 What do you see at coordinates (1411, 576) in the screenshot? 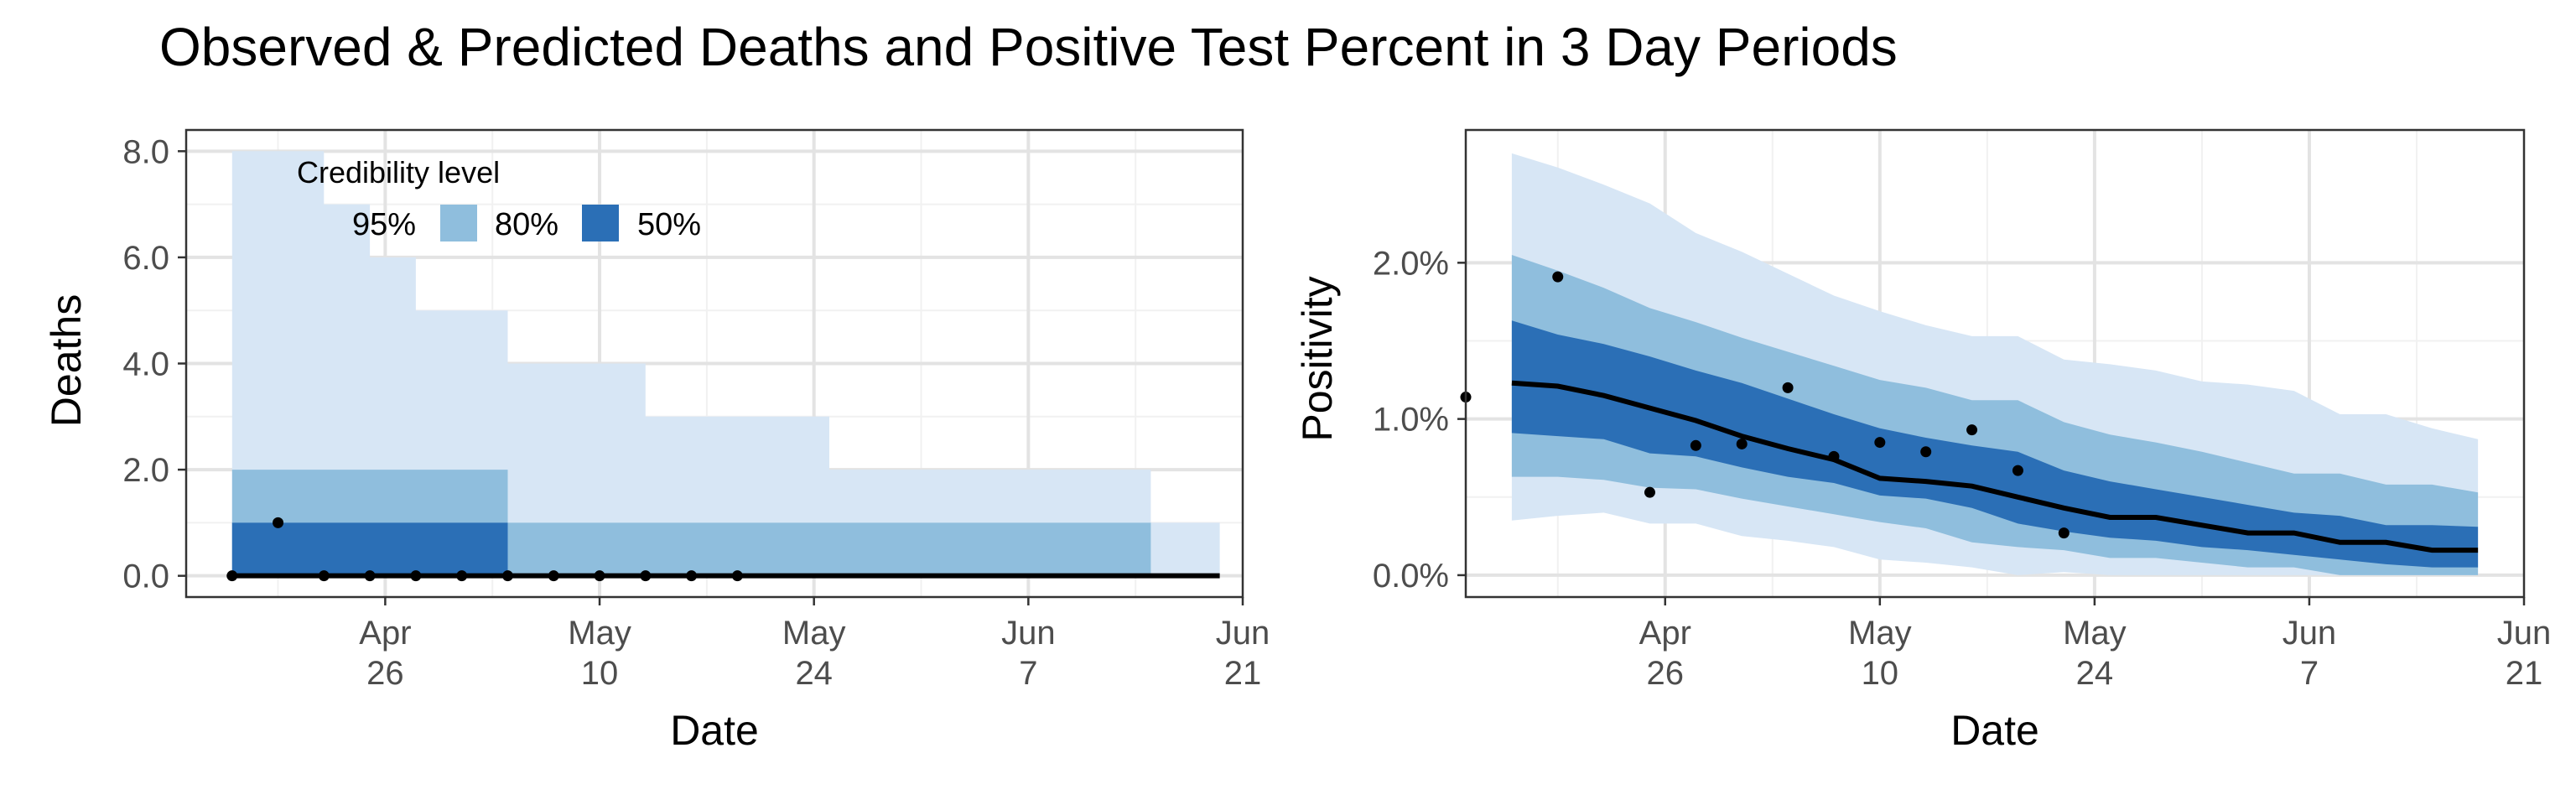
I see `y-tick-label: 0.0%` at bounding box center [1411, 576].